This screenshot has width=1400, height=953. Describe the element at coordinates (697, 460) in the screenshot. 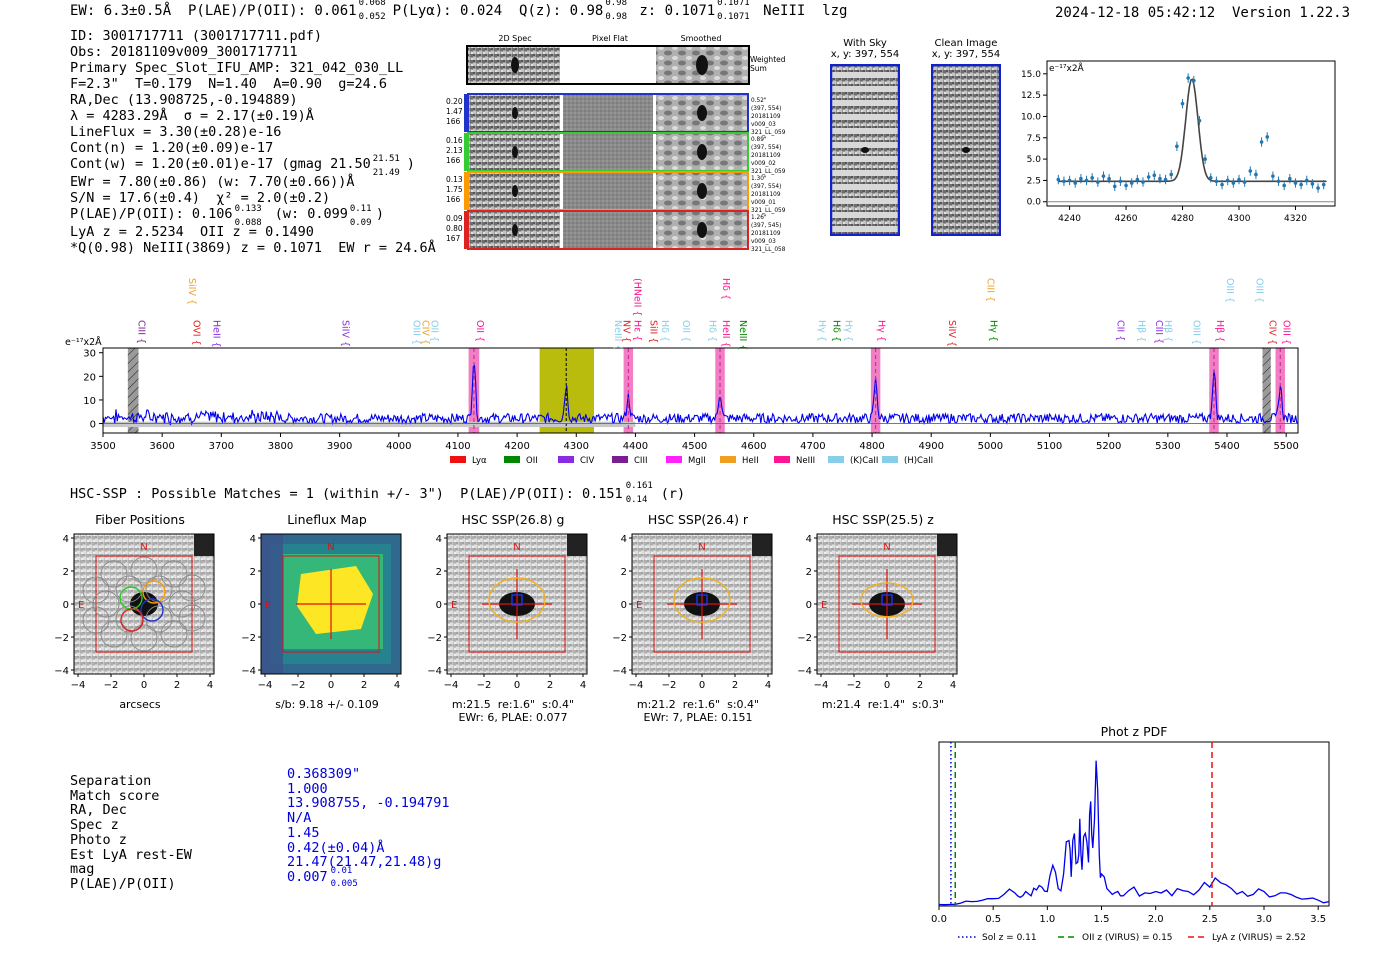

I see `legend-label: MgII` at that location.